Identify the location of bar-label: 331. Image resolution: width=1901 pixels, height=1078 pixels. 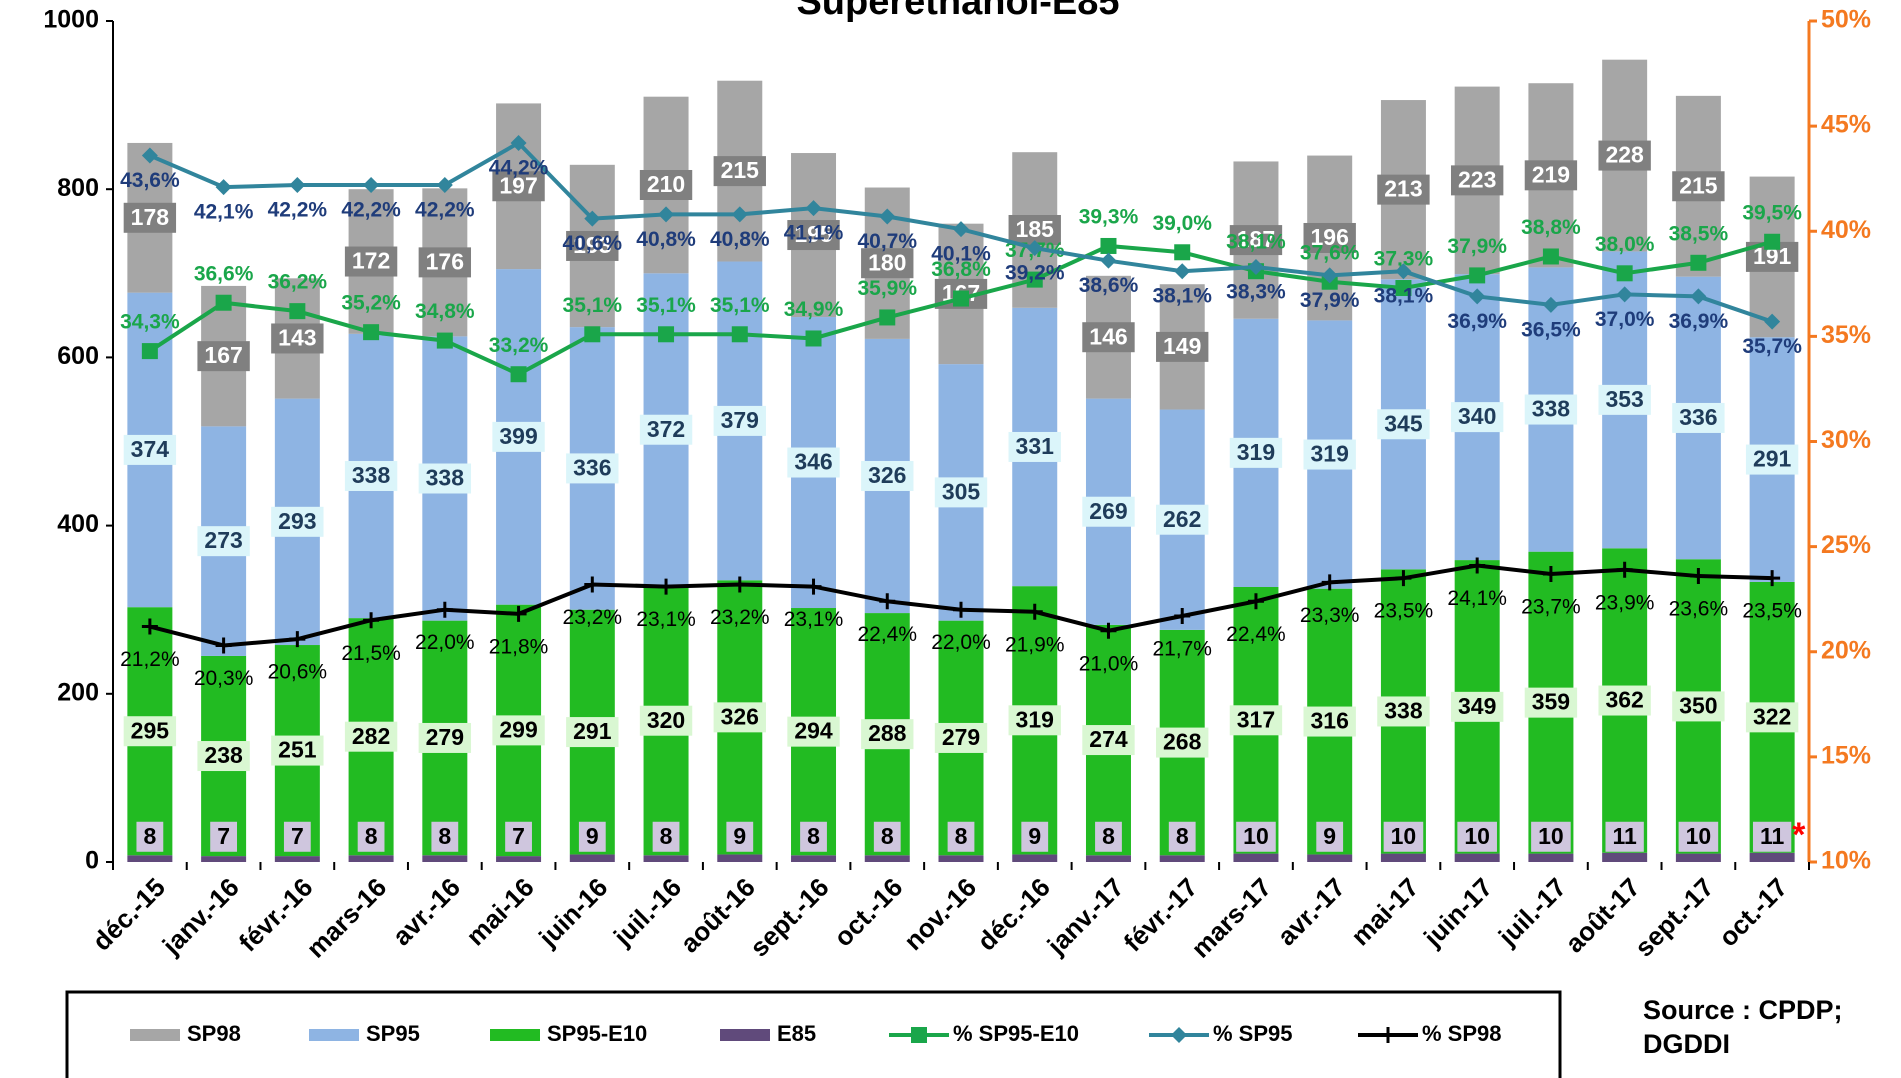
(1034, 446).